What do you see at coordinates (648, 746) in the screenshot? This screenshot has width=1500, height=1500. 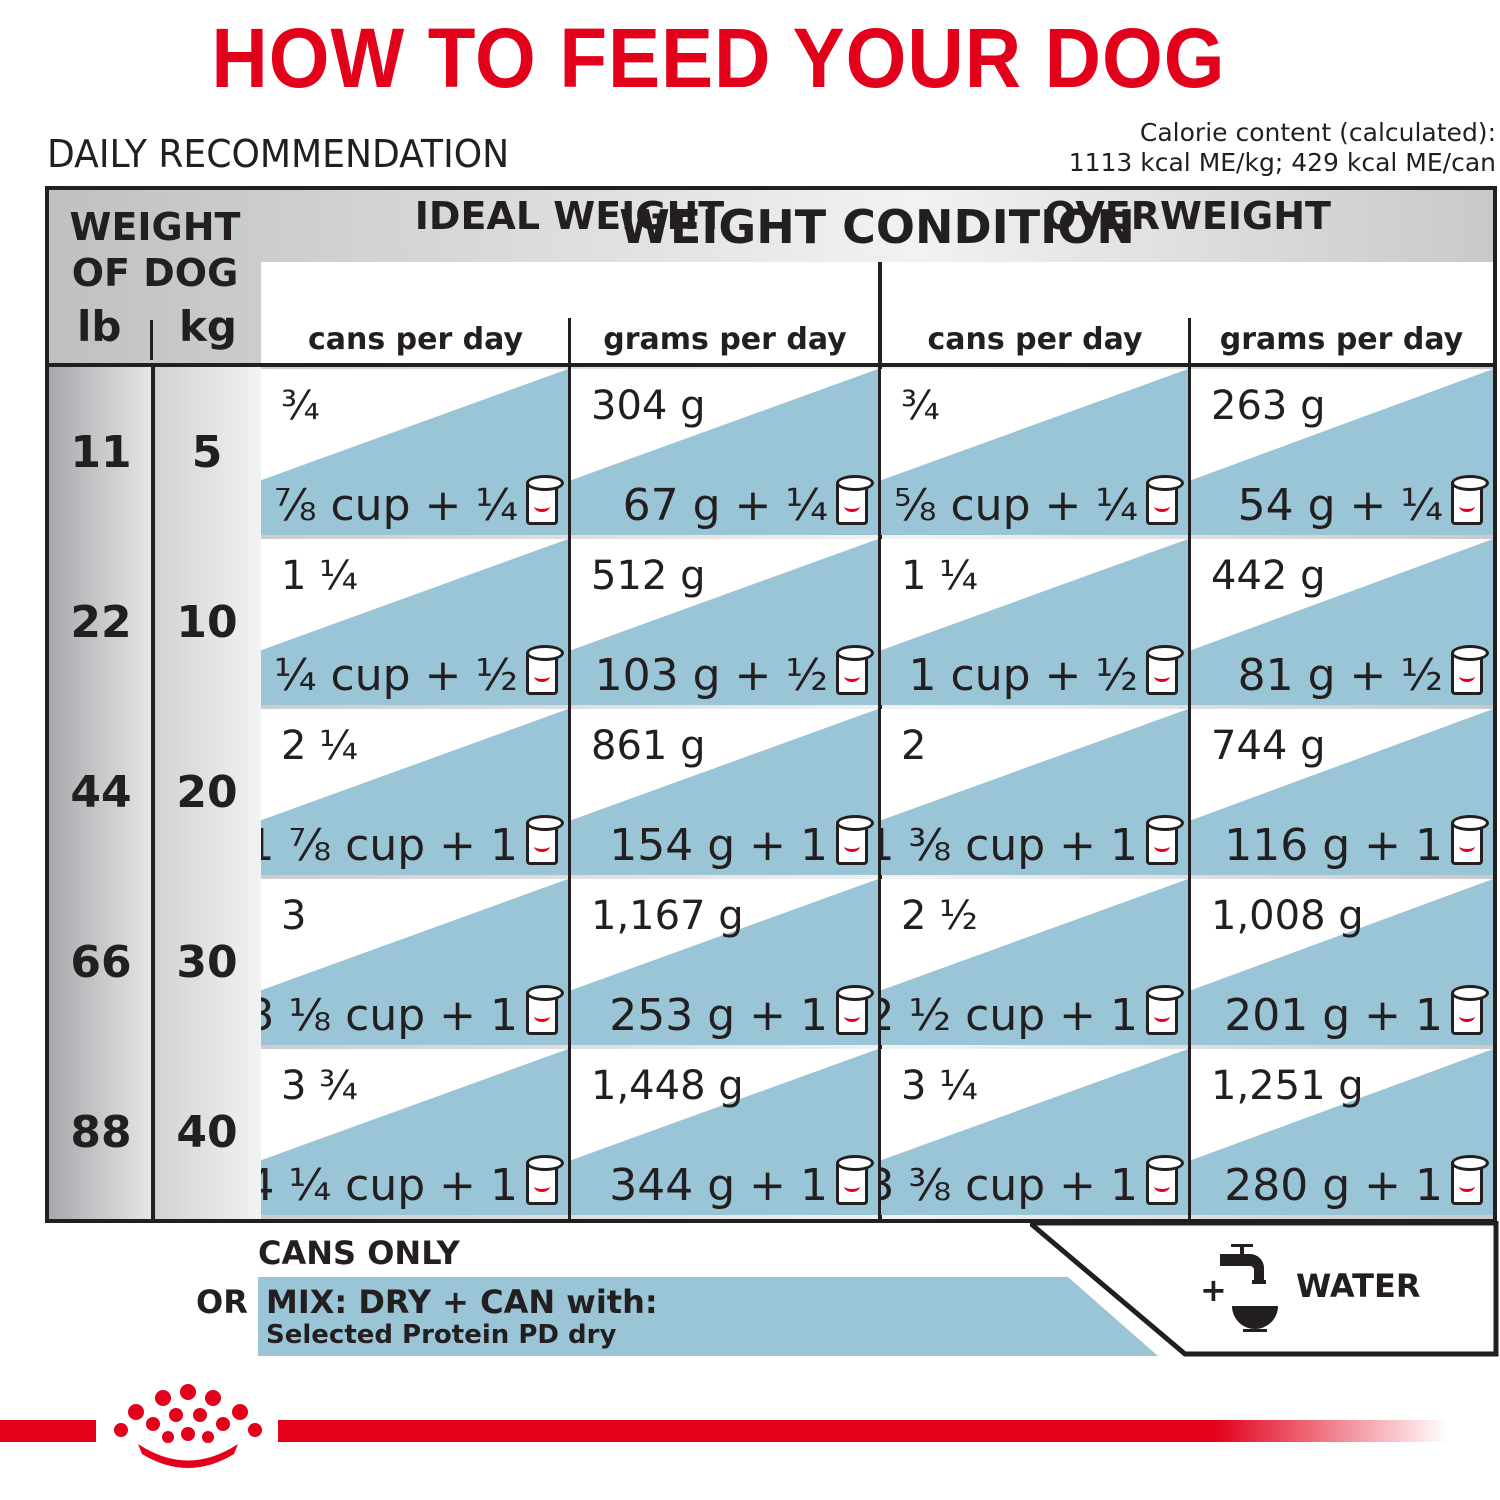 I see `cell-amount: 861 g` at bounding box center [648, 746].